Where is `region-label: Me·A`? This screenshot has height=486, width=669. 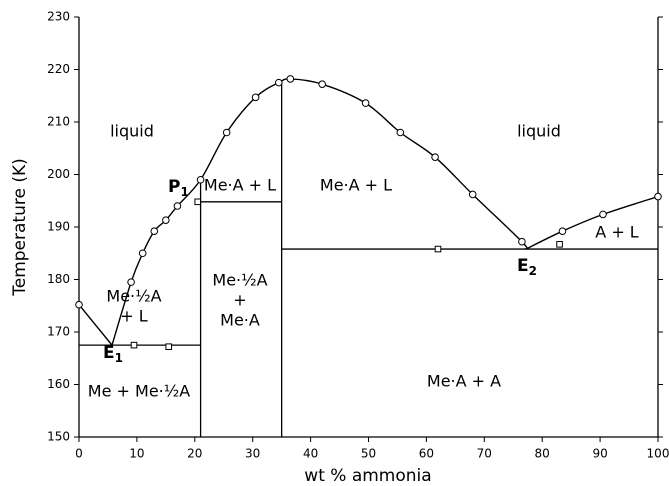 region-label: Me·A is located at coordinates (240, 320).